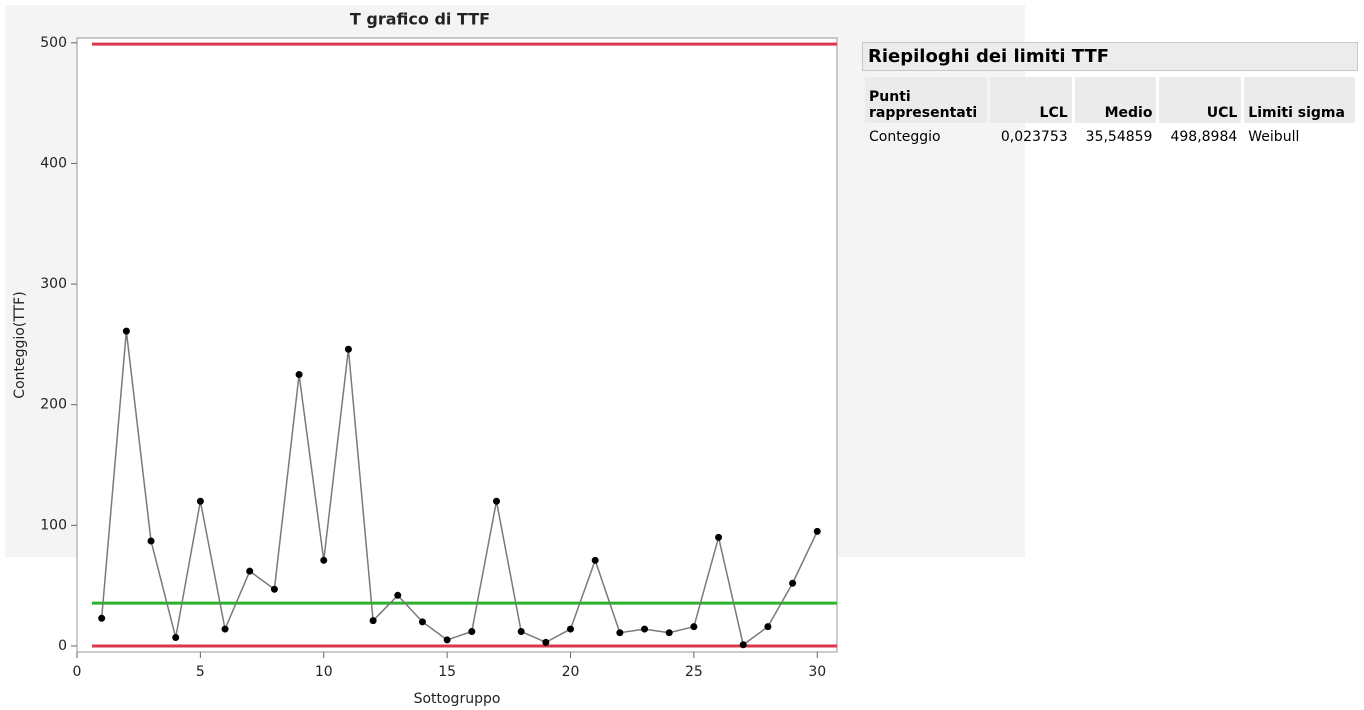  I want to click on column-header: LCL, so click(1030, 100).